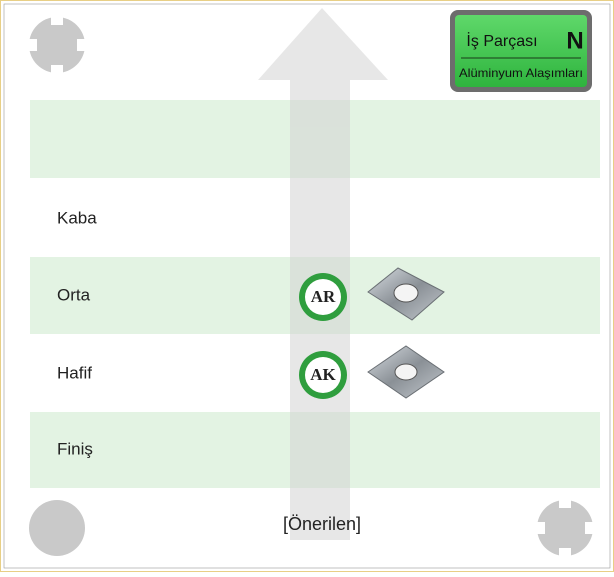 This screenshot has width=614, height=577. I want to click on grade-code: AK, so click(323, 374).